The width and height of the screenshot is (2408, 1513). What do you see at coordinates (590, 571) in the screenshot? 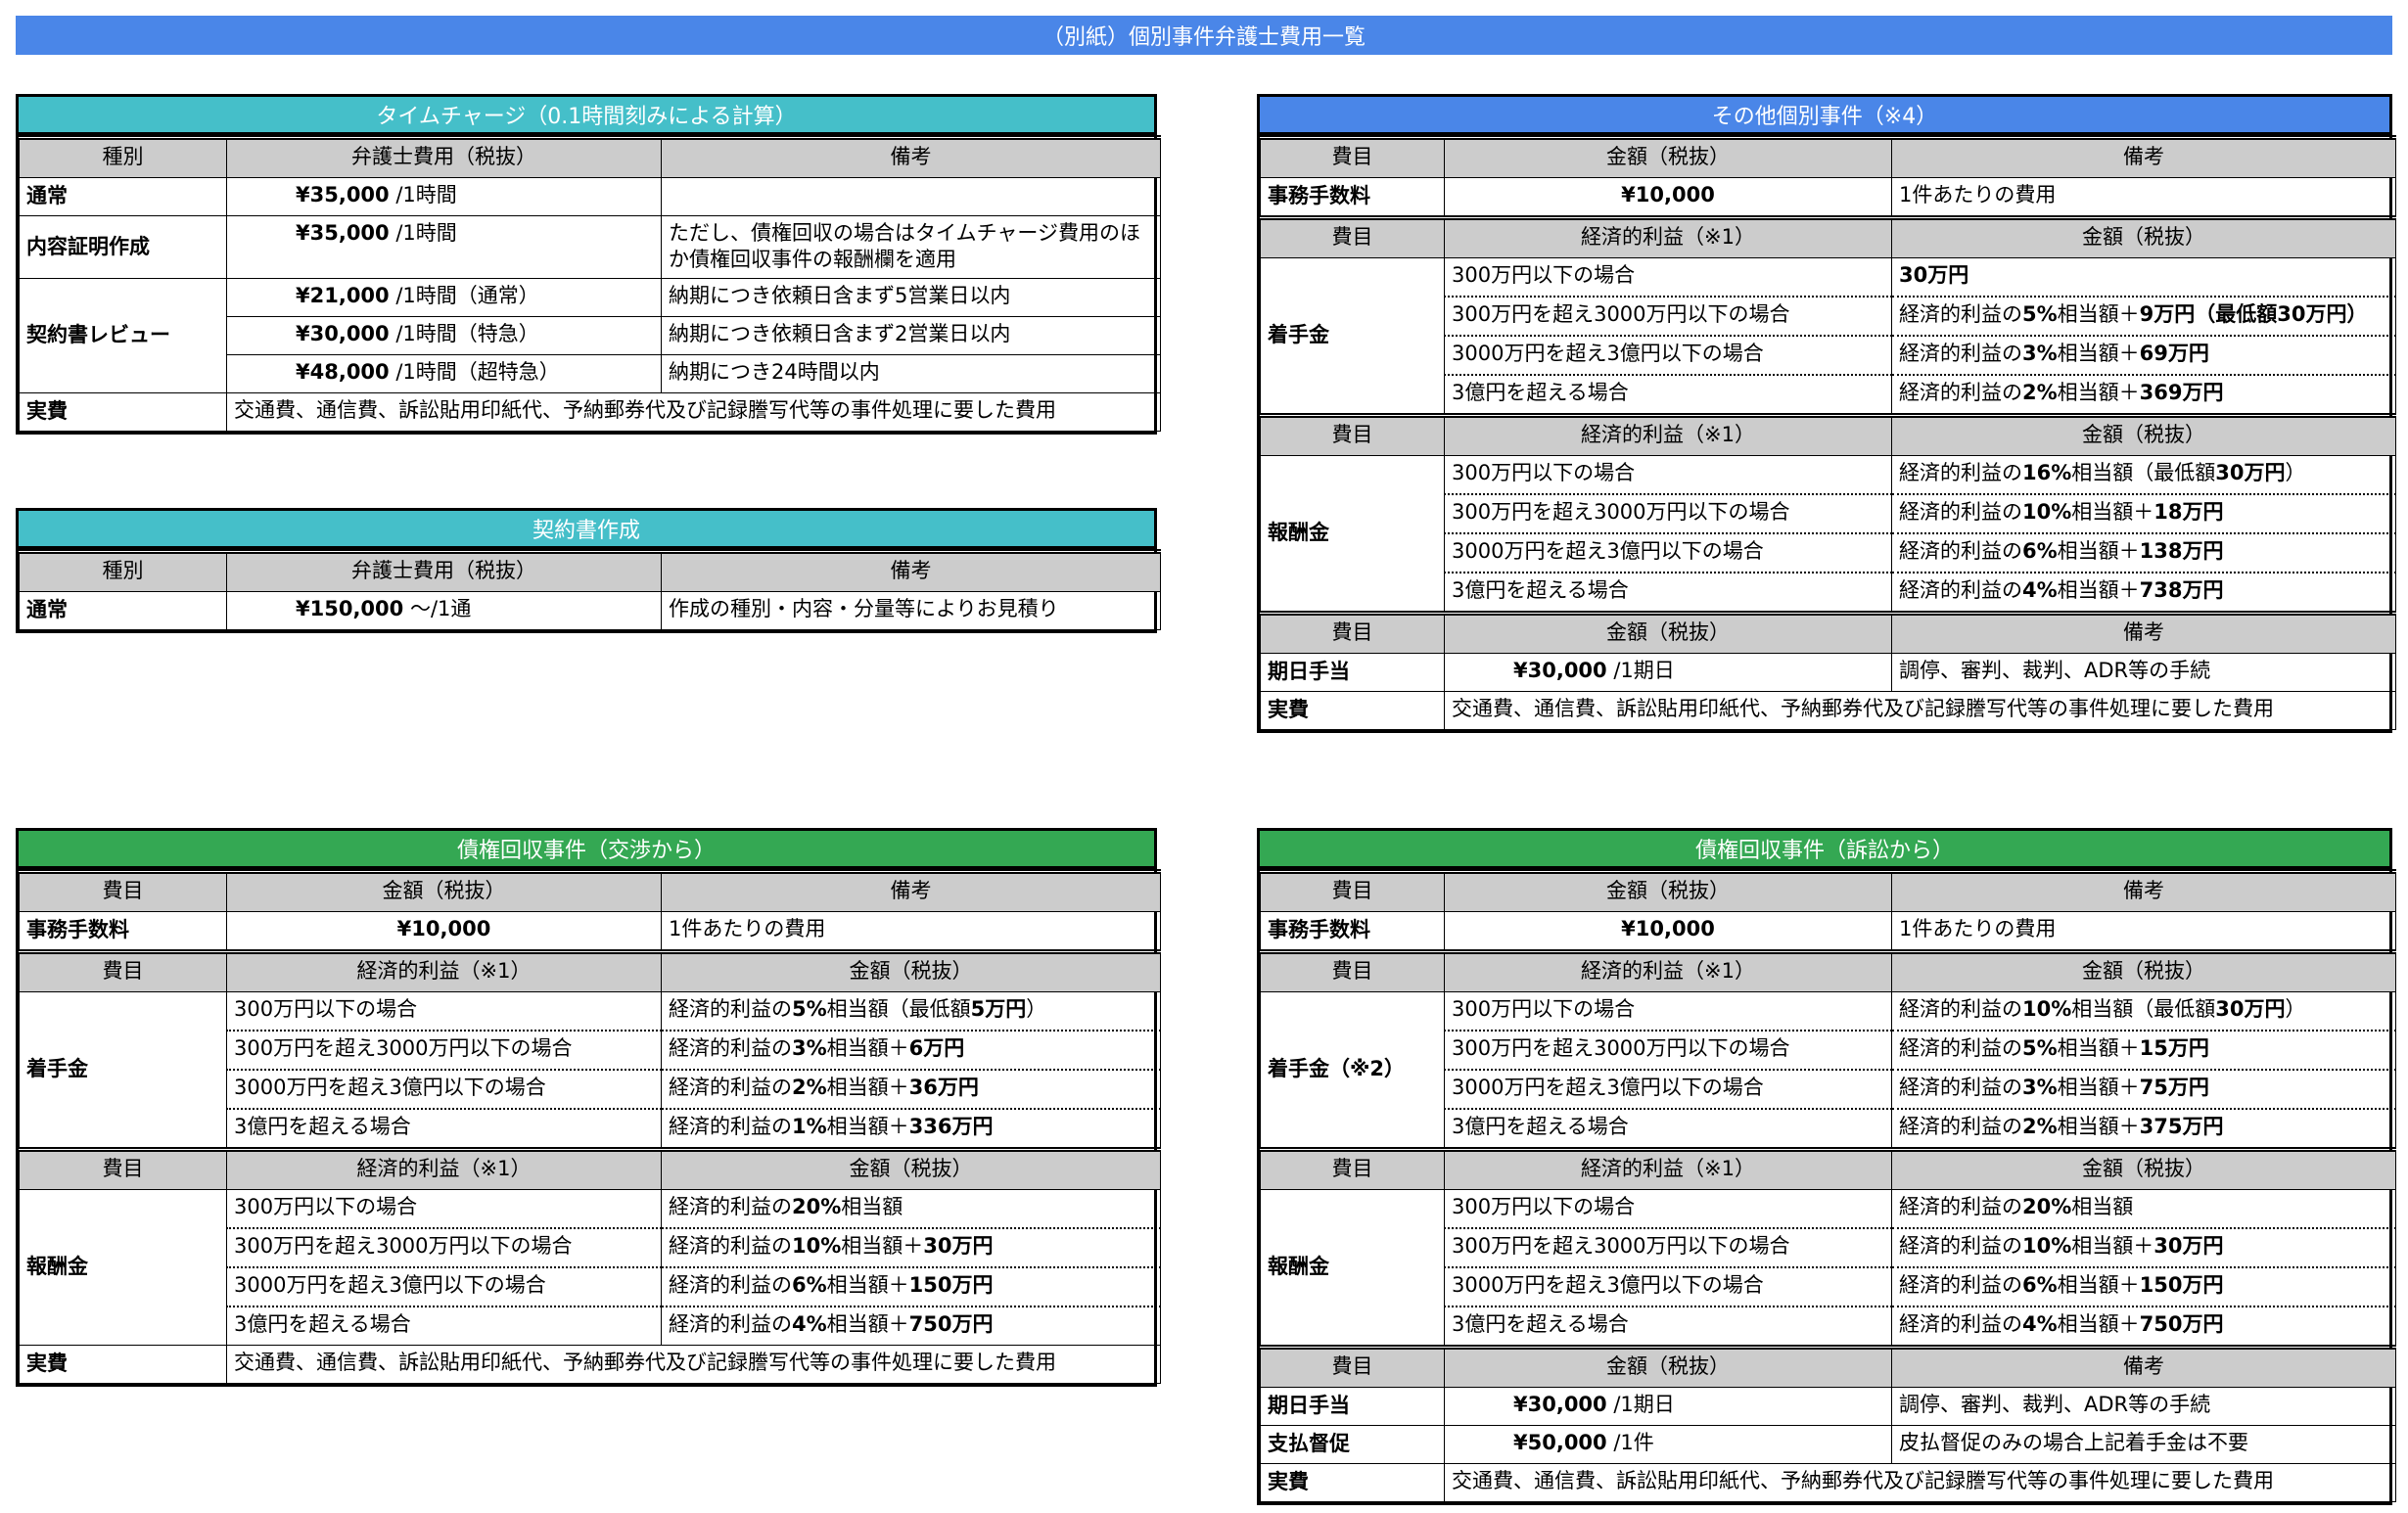
I see `table-header-row: 種別 弁護士費用（税抜） 備考` at bounding box center [590, 571].